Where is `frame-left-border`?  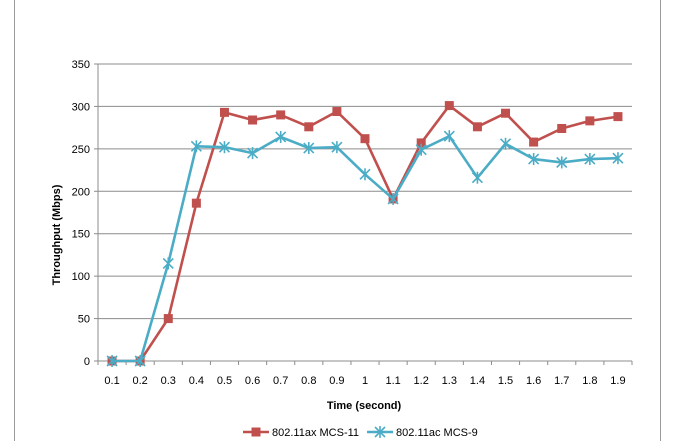
frame-left-border is located at coordinates (14, 220).